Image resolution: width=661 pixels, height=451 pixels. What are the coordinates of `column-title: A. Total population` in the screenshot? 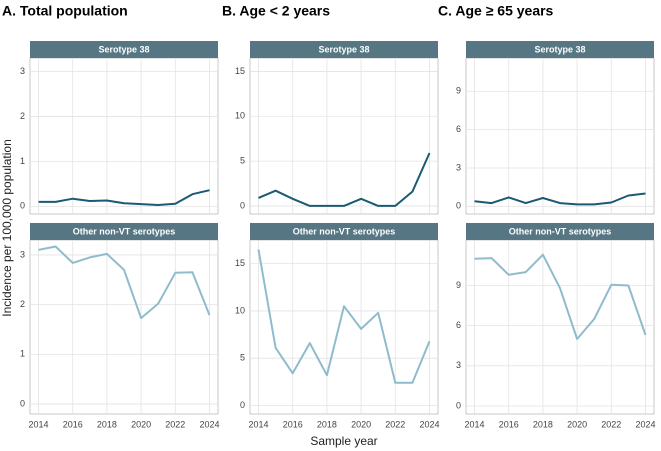 It's located at (65, 11).